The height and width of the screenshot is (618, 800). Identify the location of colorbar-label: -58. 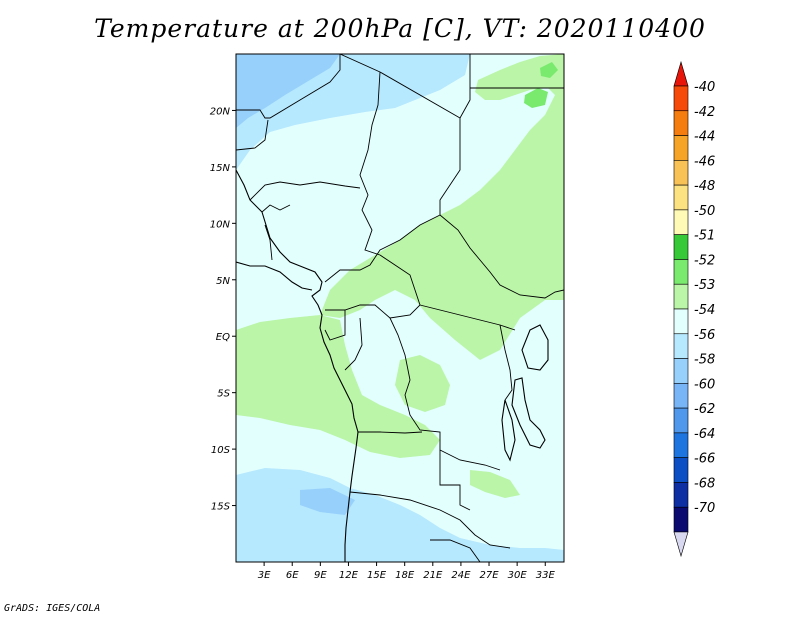
(704, 360).